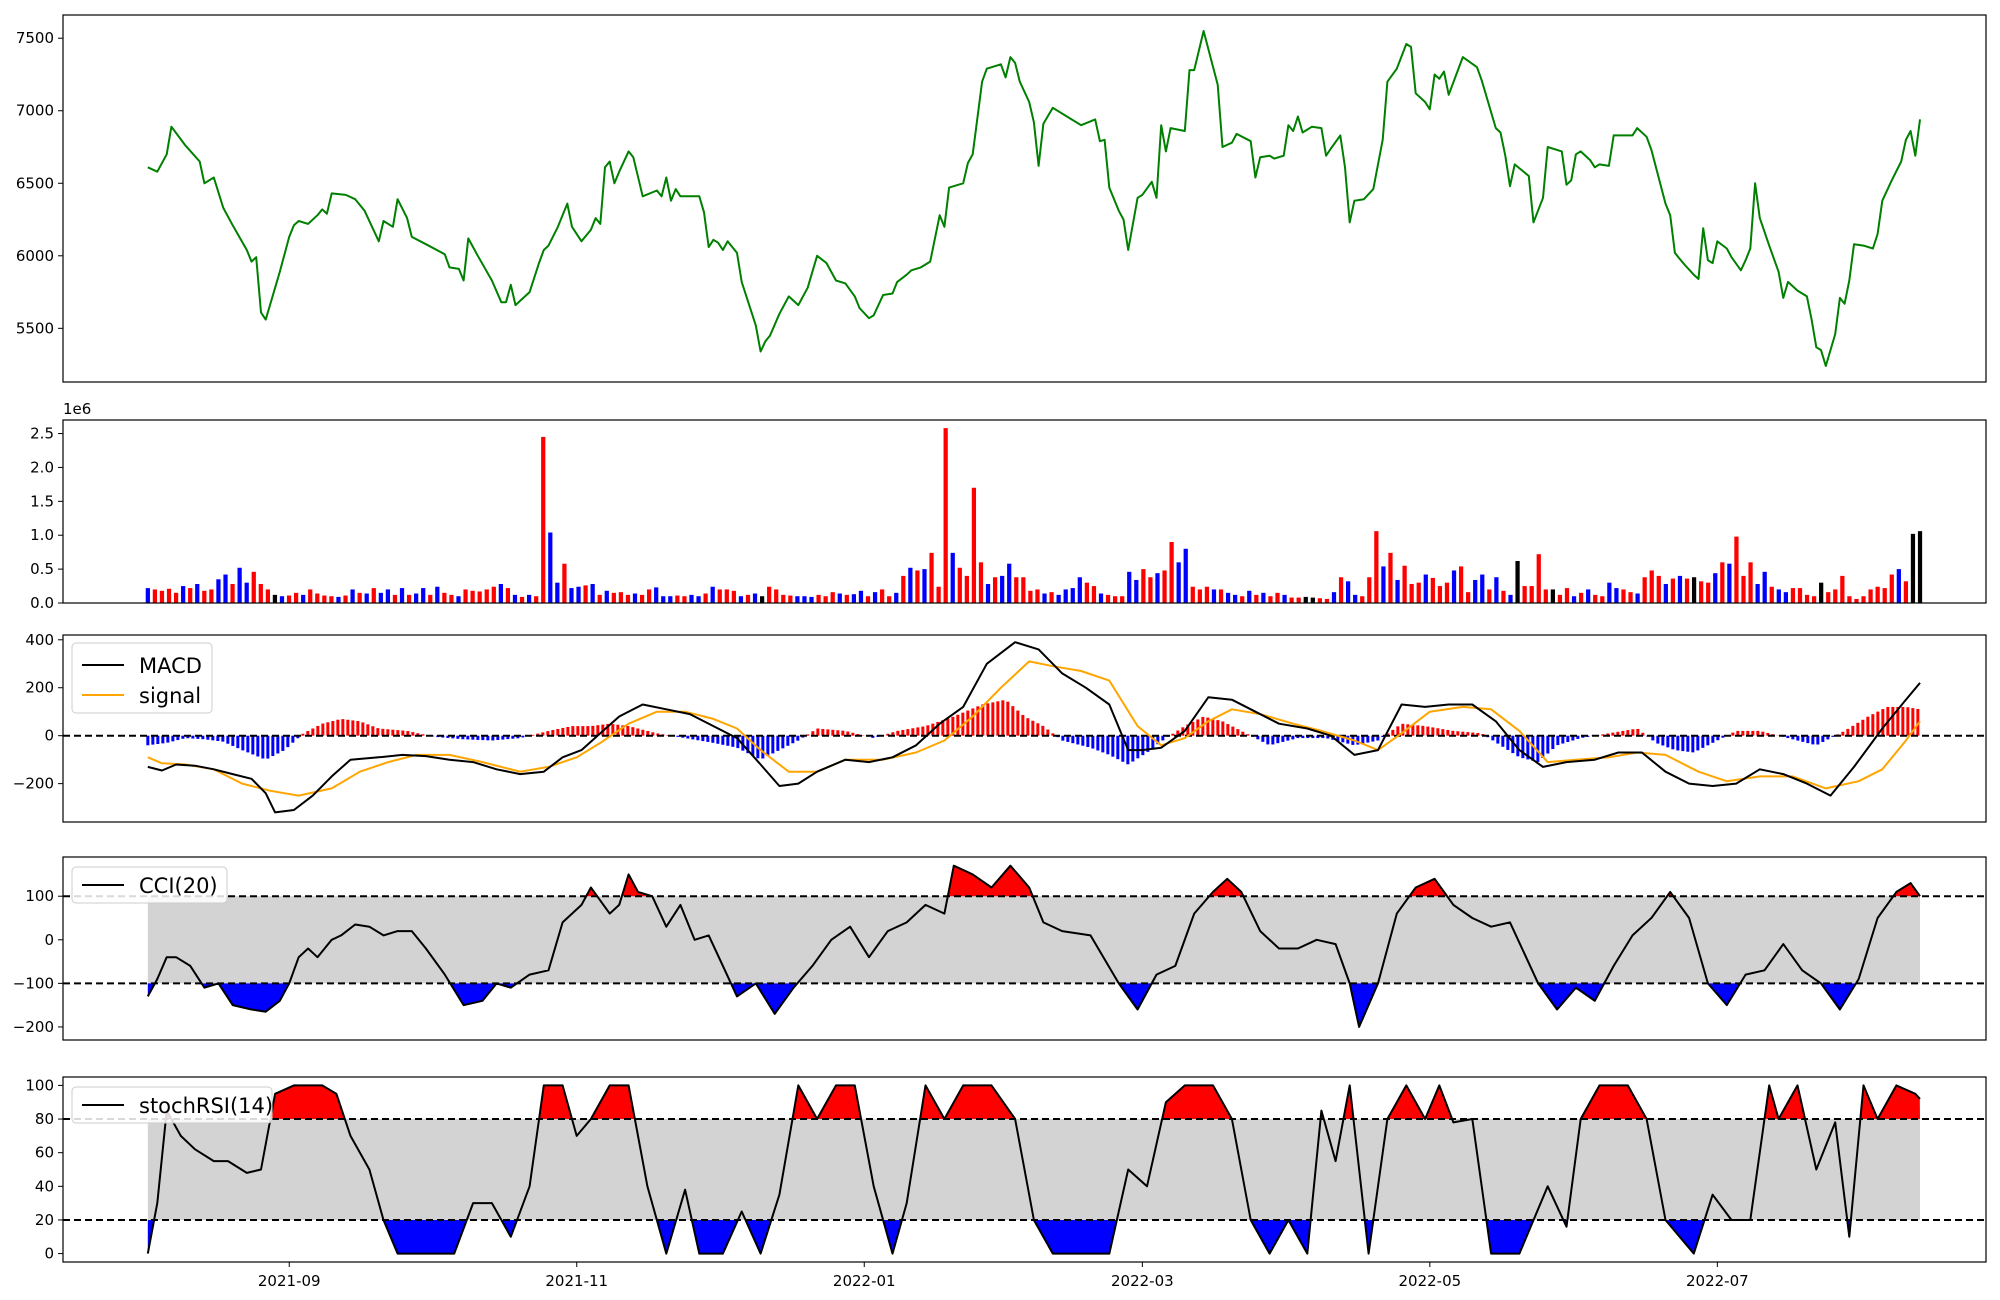 The width and height of the screenshot is (2000, 1300). What do you see at coordinates (49, 736) in the screenshot?
I see `macd-ytick-label: 0` at bounding box center [49, 736].